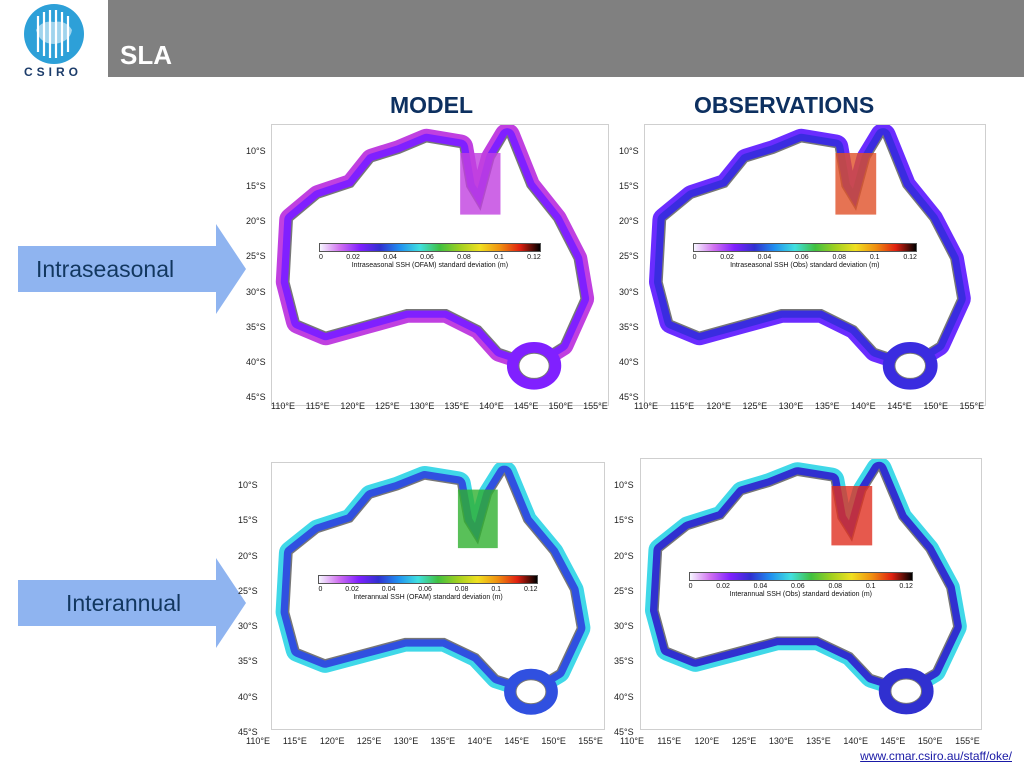  What do you see at coordinates (874, 257) in the screenshot?
I see `colorbar-tick-label: 0.1` at bounding box center [874, 257].